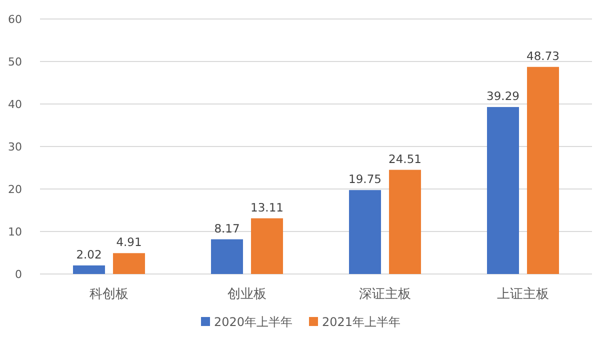 Image resolution: width=600 pixels, height=344 pixels. What do you see at coordinates (15, 104) in the screenshot?
I see `y-tick-label: 40` at bounding box center [15, 104].